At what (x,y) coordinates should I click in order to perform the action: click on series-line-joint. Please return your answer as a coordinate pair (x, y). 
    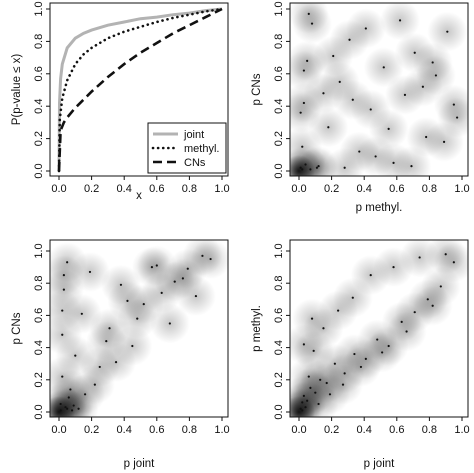
    Looking at the image, I should click on (140, 89).